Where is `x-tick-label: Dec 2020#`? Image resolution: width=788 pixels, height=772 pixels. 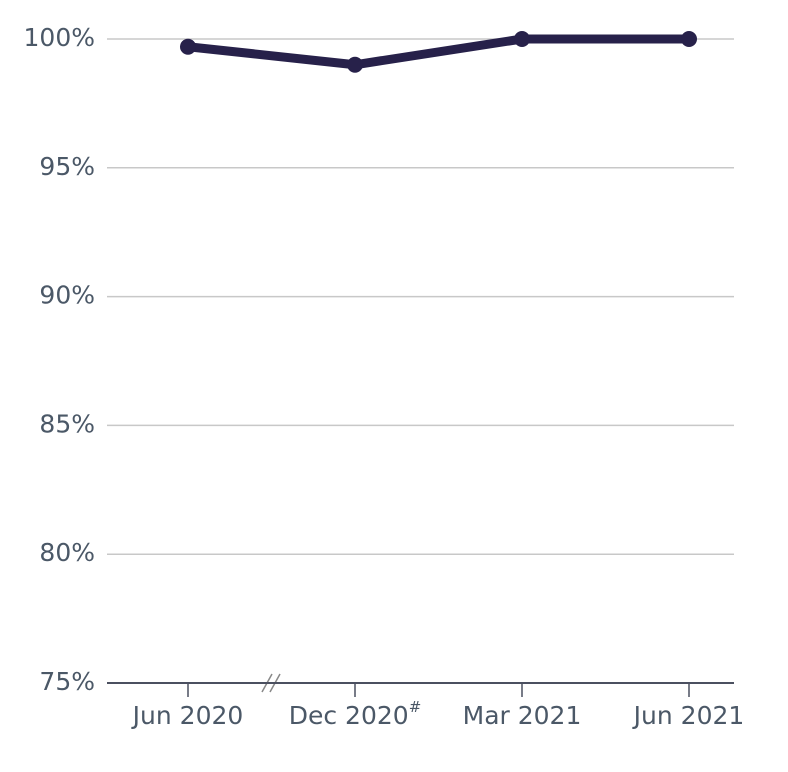 x-tick-label: Dec 2020# is located at coordinates (355, 714).